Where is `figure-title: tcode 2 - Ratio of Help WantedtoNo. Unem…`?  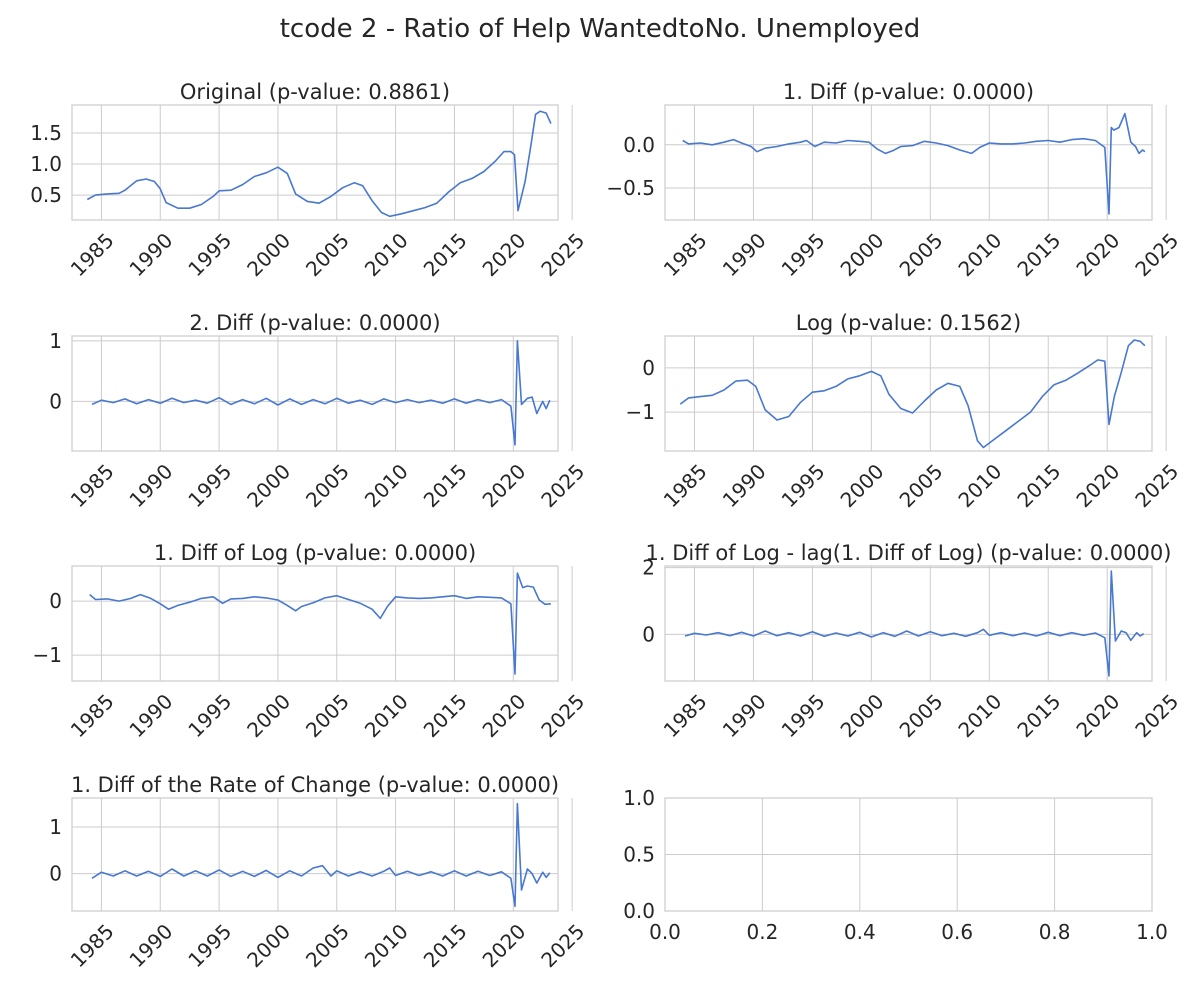 figure-title: tcode 2 - Ratio of Help WantedtoNo. Unem… is located at coordinates (600, 29).